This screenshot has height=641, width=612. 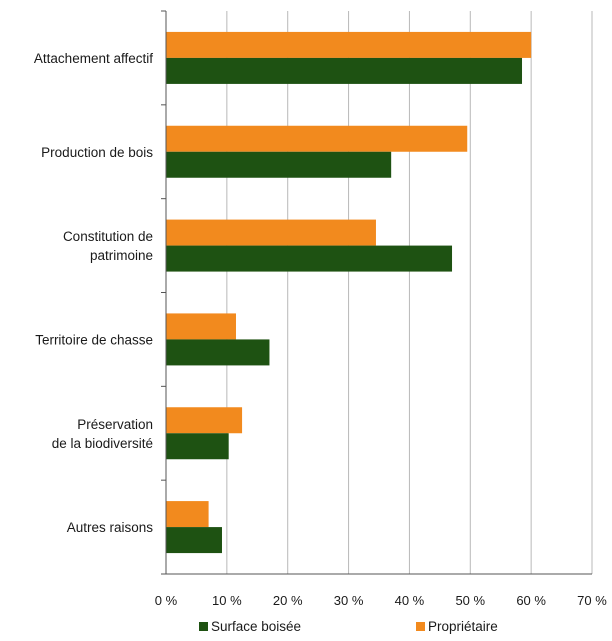 What do you see at coordinates (115, 424) in the screenshot?
I see `category-label: Préservation` at bounding box center [115, 424].